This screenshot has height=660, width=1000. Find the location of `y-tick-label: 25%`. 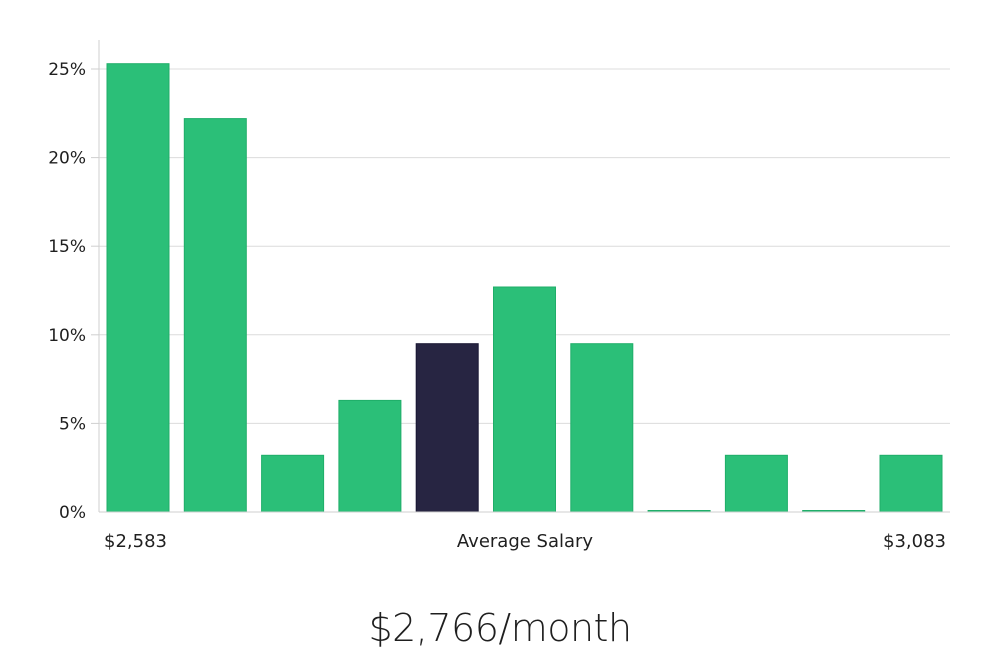

y-tick-label: 25% is located at coordinates (67, 70).